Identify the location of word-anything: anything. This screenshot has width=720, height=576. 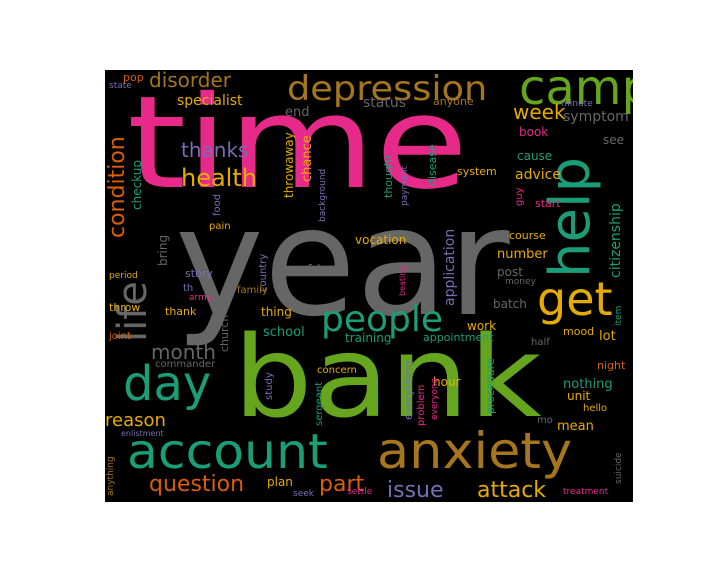
(111, 476).